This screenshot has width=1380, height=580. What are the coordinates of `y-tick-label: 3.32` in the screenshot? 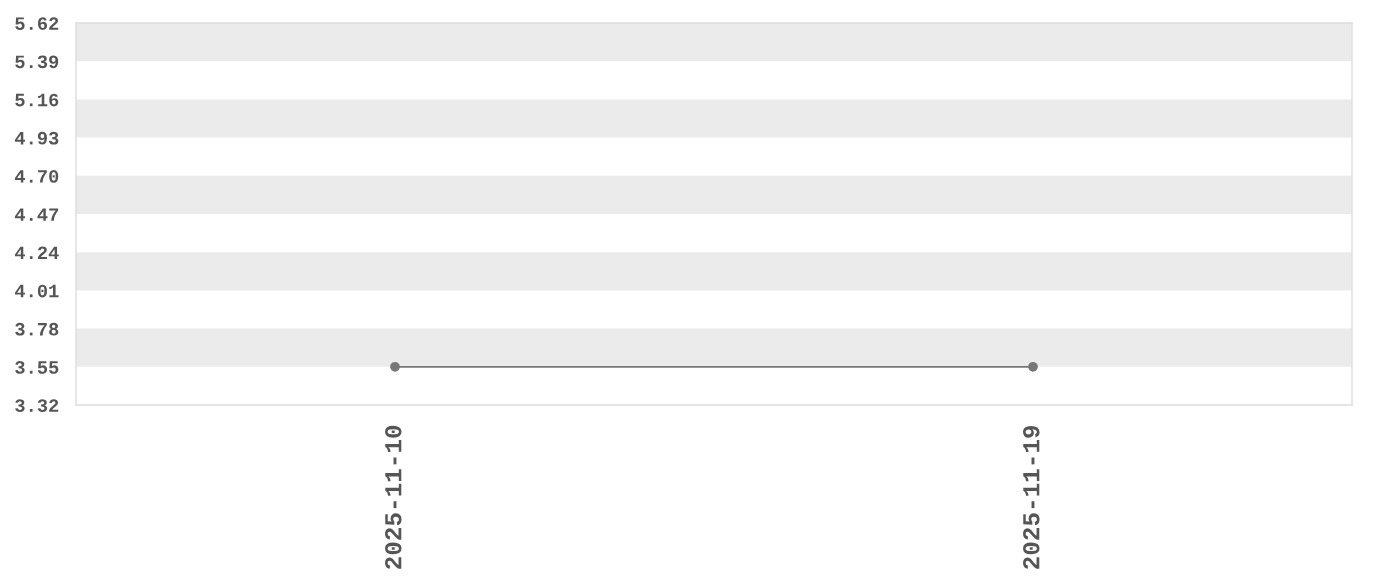 It's located at (37, 405).